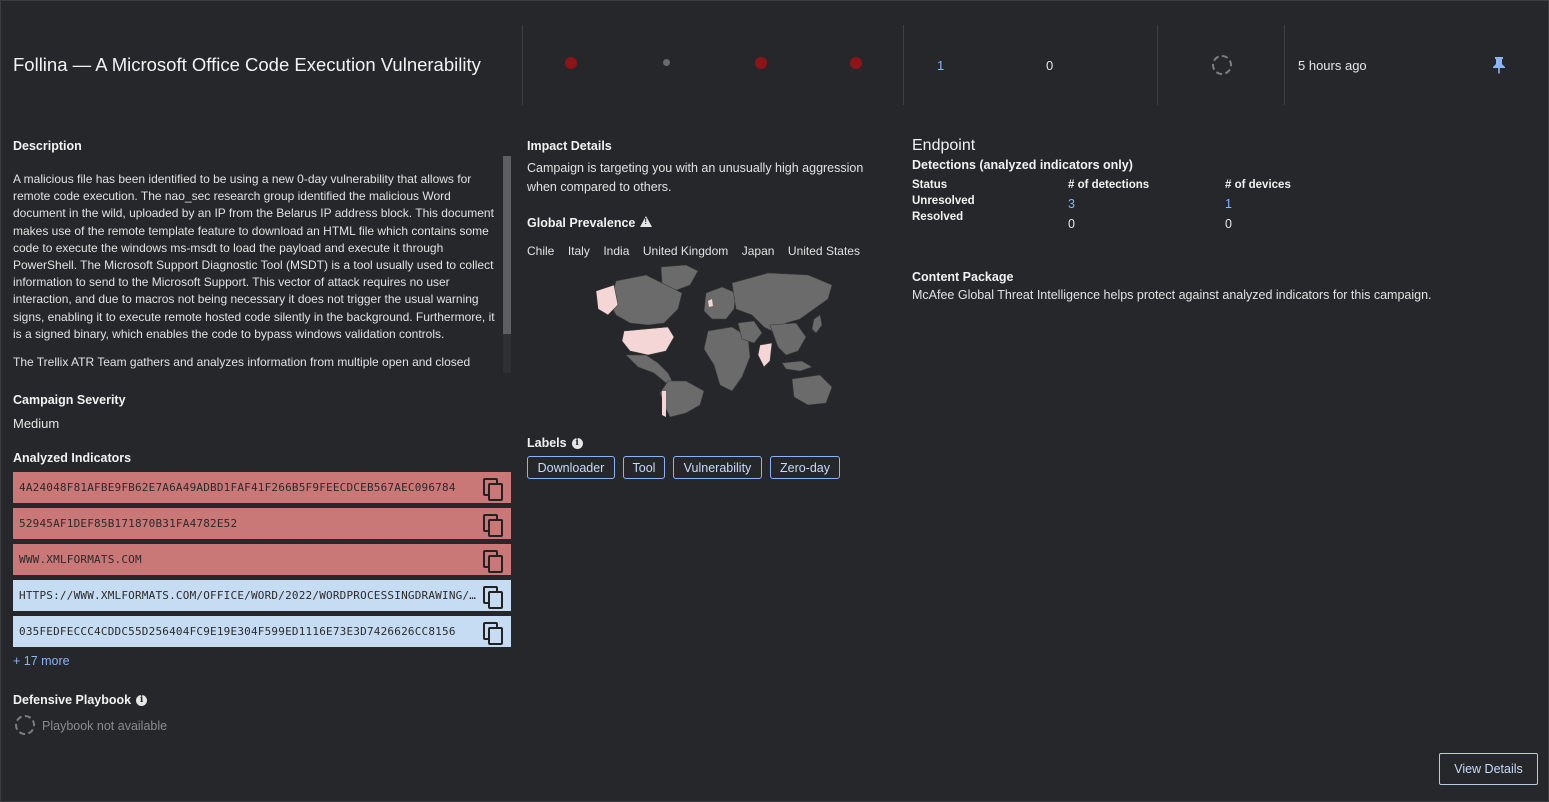 The image size is (1549, 802). What do you see at coordinates (571, 467) in the screenshot?
I see `label-tag: Downloader` at bounding box center [571, 467].